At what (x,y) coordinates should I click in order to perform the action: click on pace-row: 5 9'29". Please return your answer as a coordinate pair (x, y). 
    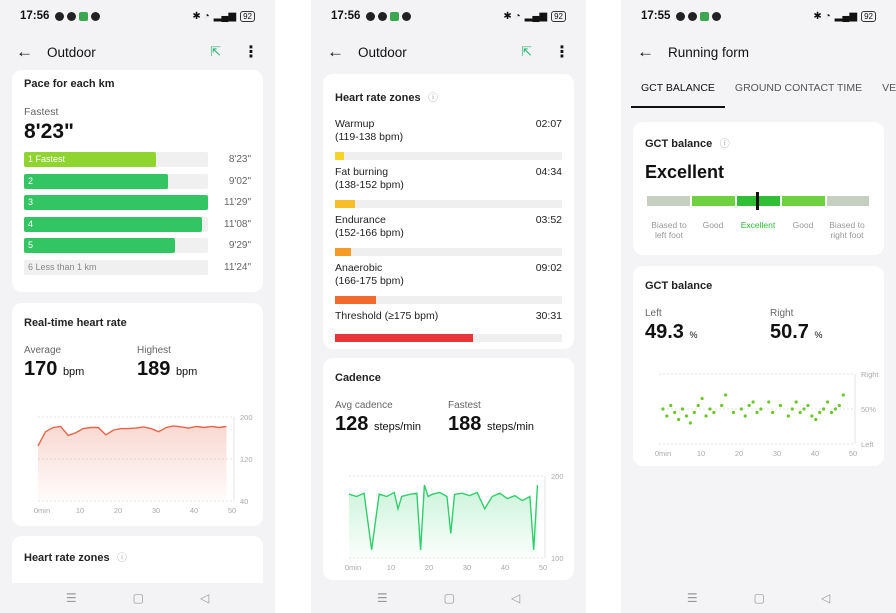
    Looking at the image, I should click on (137, 245).